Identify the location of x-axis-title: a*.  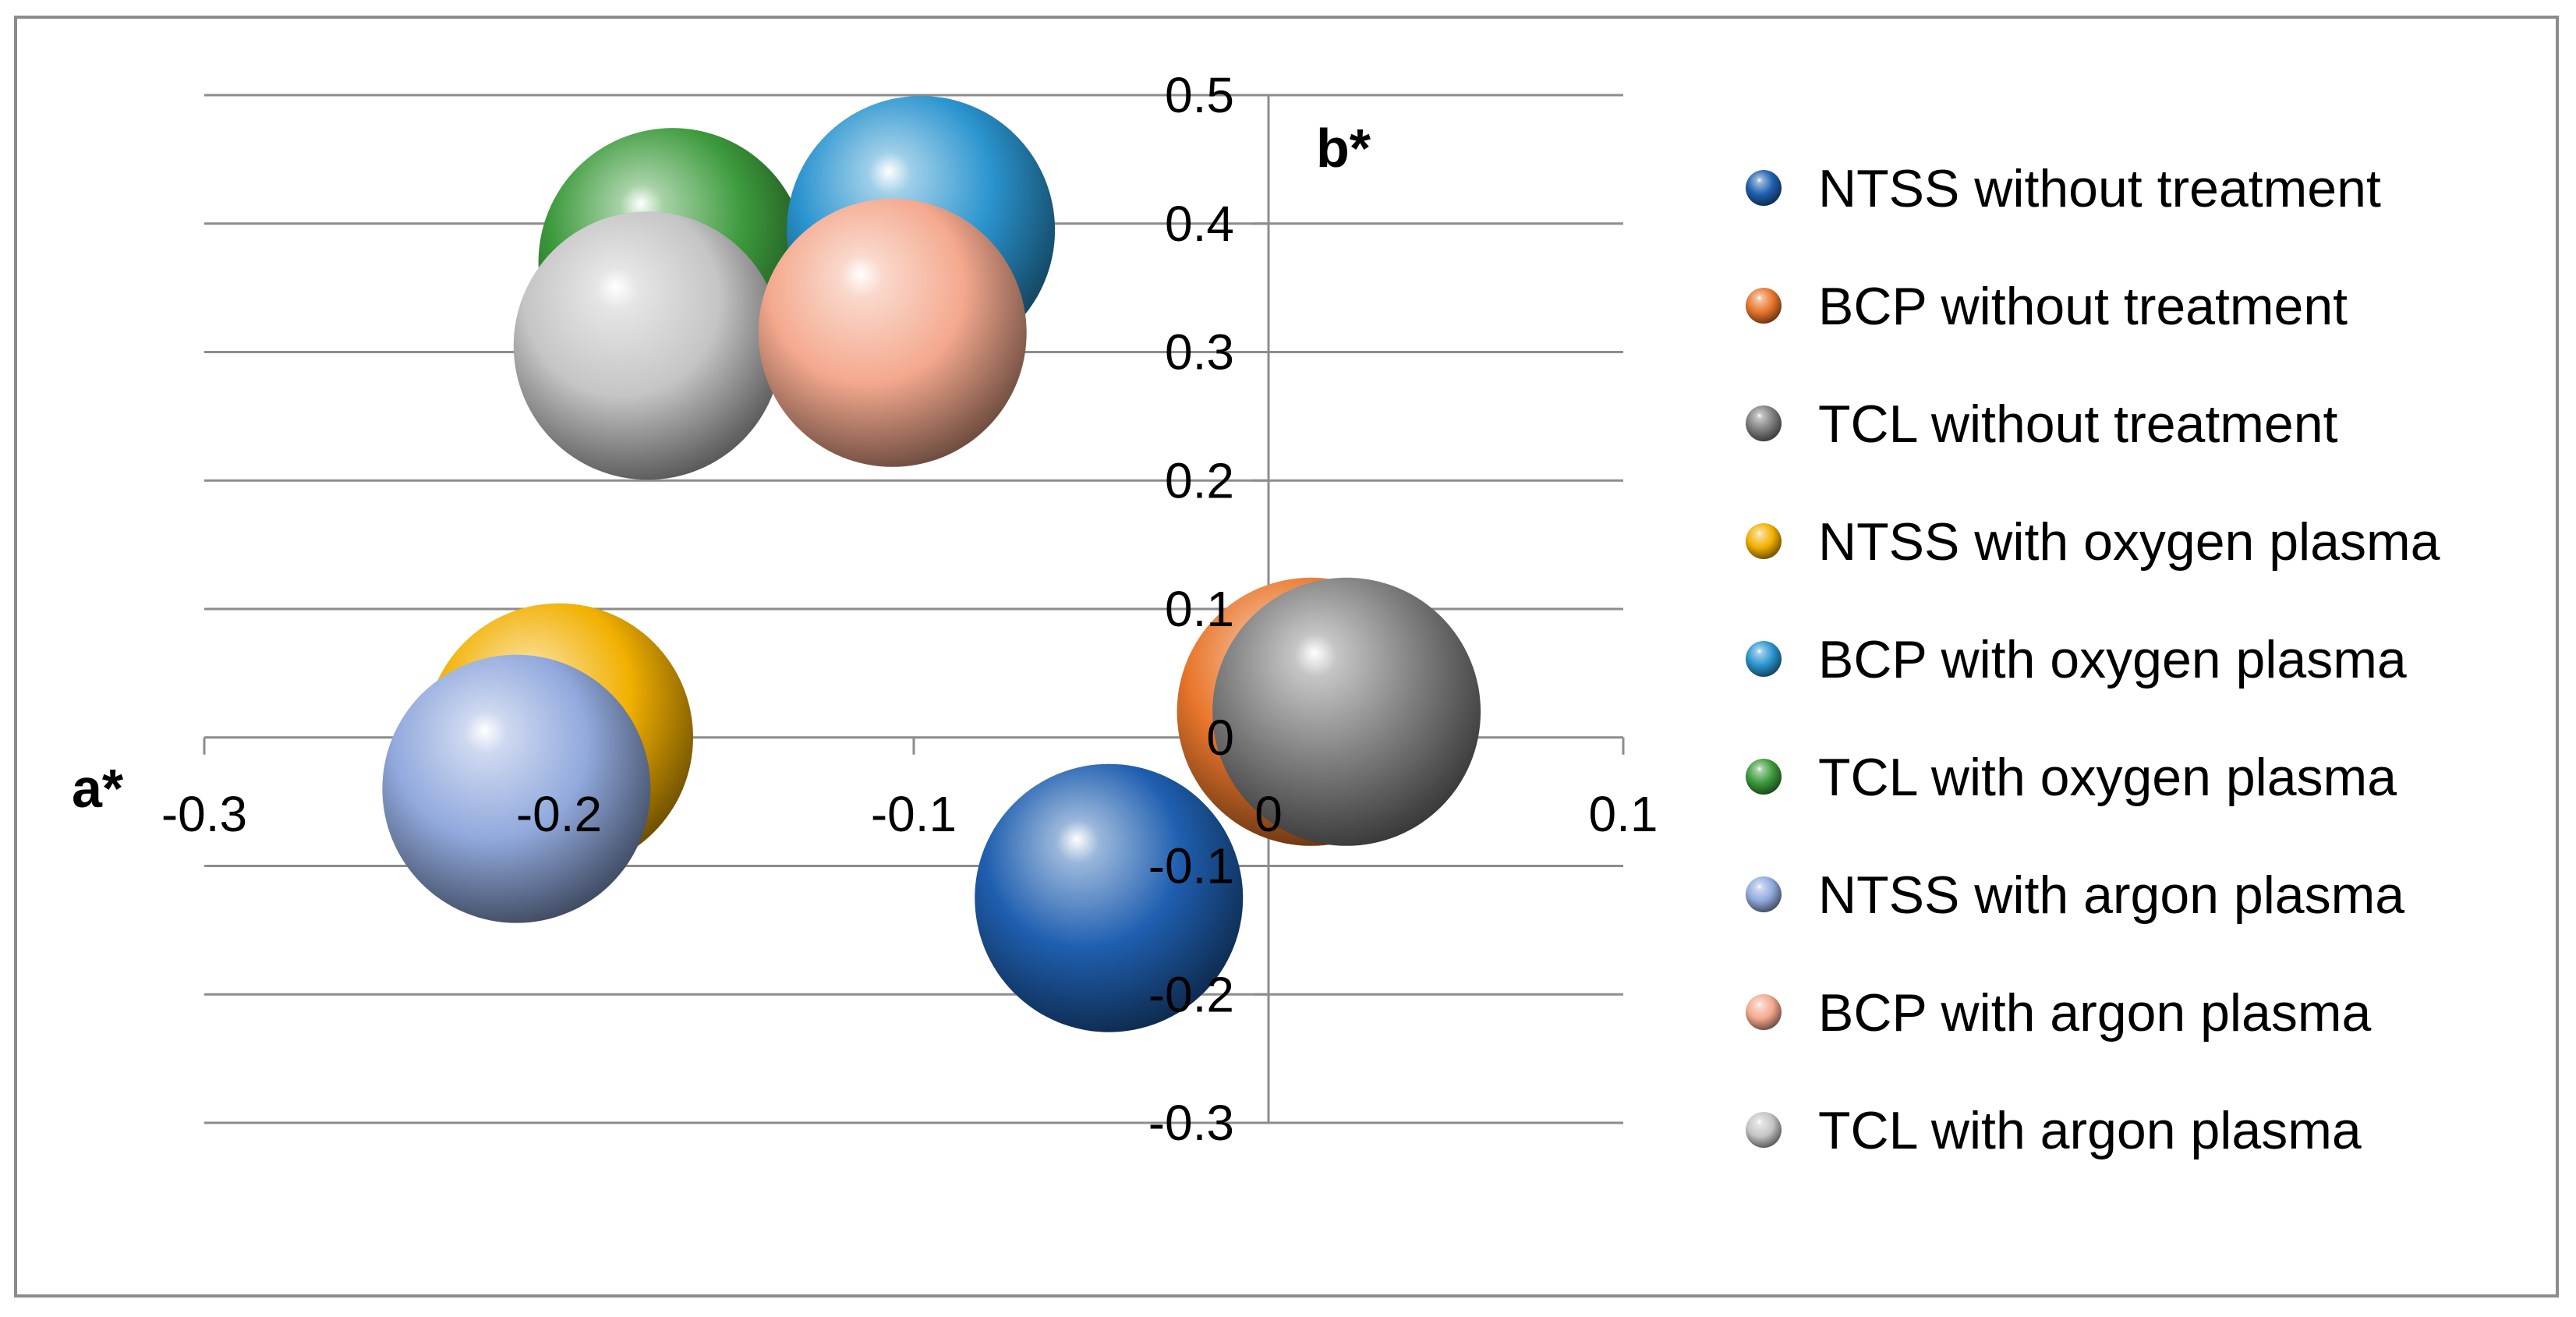
(98, 788).